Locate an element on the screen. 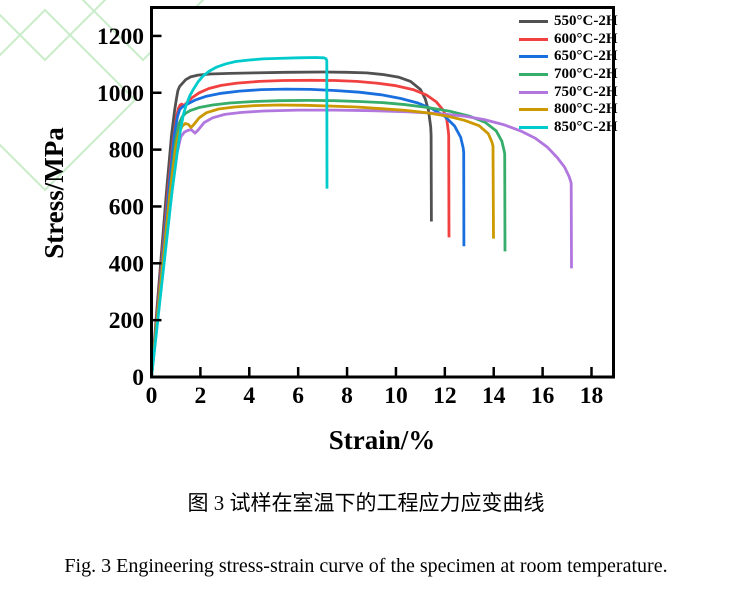  legend-item: 750°C-2H is located at coordinates (568, 92).